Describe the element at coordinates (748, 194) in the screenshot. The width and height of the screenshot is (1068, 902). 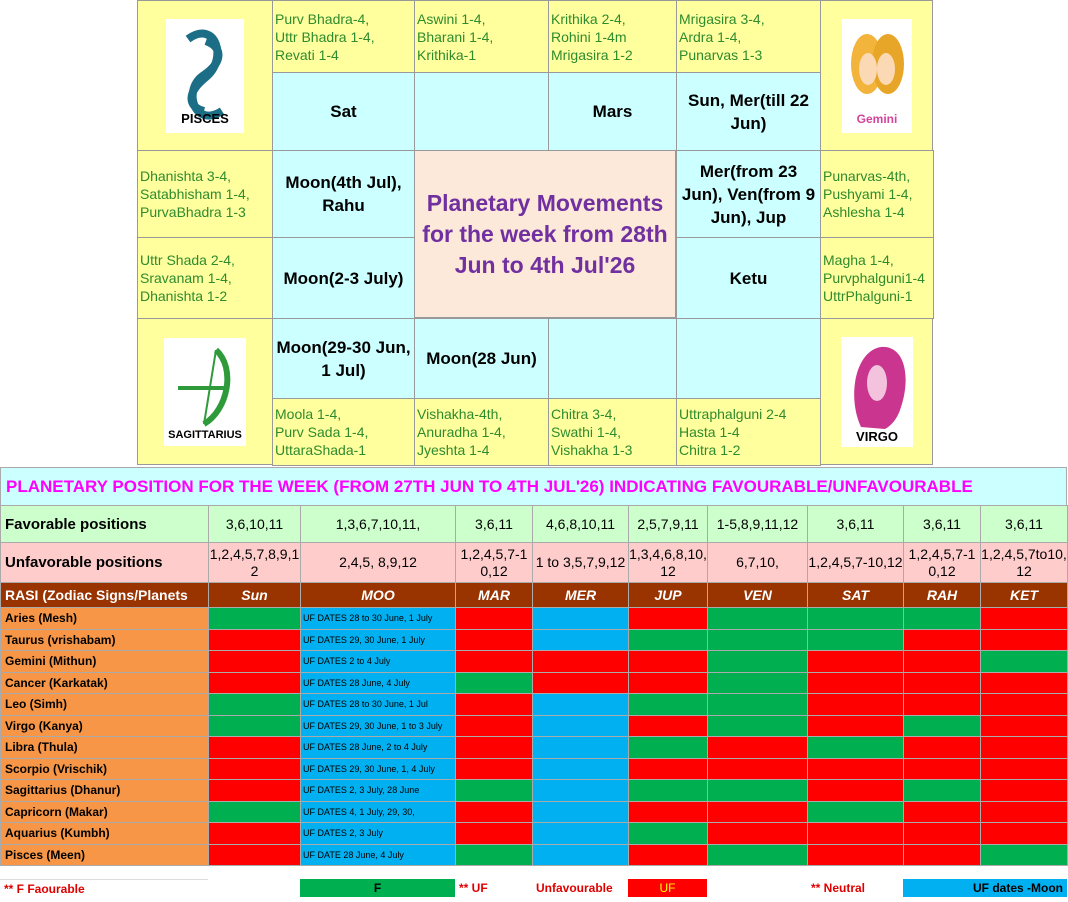
I see `planet-cell: Mer(from 23 Jun), Ven(from 9 Jun), Jup` at that location.